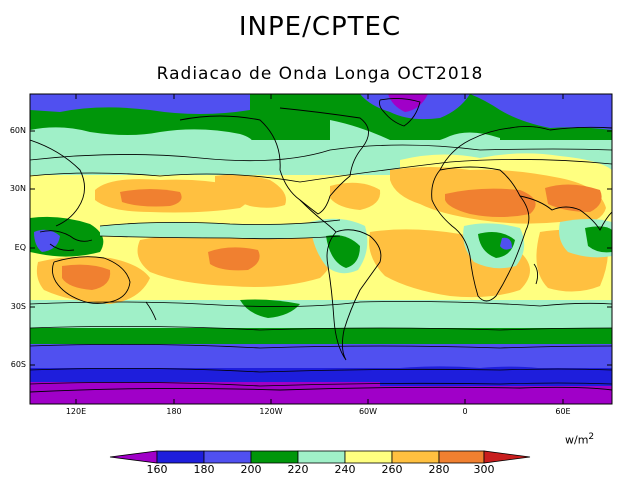 This screenshot has width=640, height=494. I want to click on region-darkorange-sahara, so click(490, 202).